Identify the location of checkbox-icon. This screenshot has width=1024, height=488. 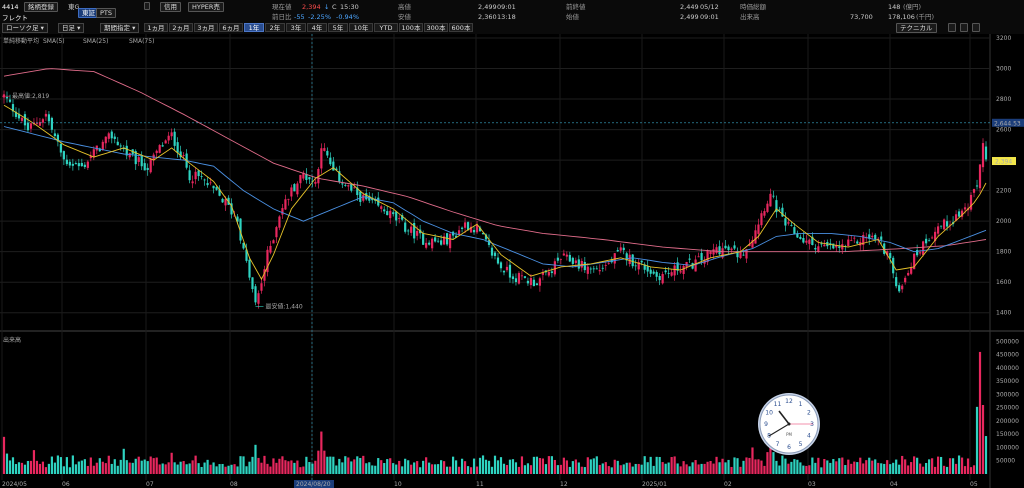
(147, 6).